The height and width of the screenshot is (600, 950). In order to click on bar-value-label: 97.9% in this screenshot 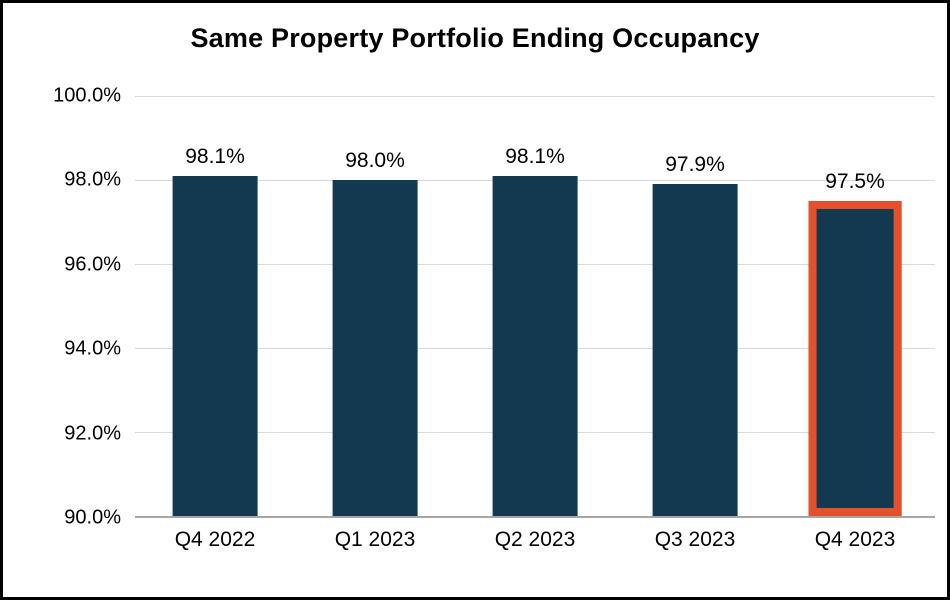, I will do `click(695, 165)`.